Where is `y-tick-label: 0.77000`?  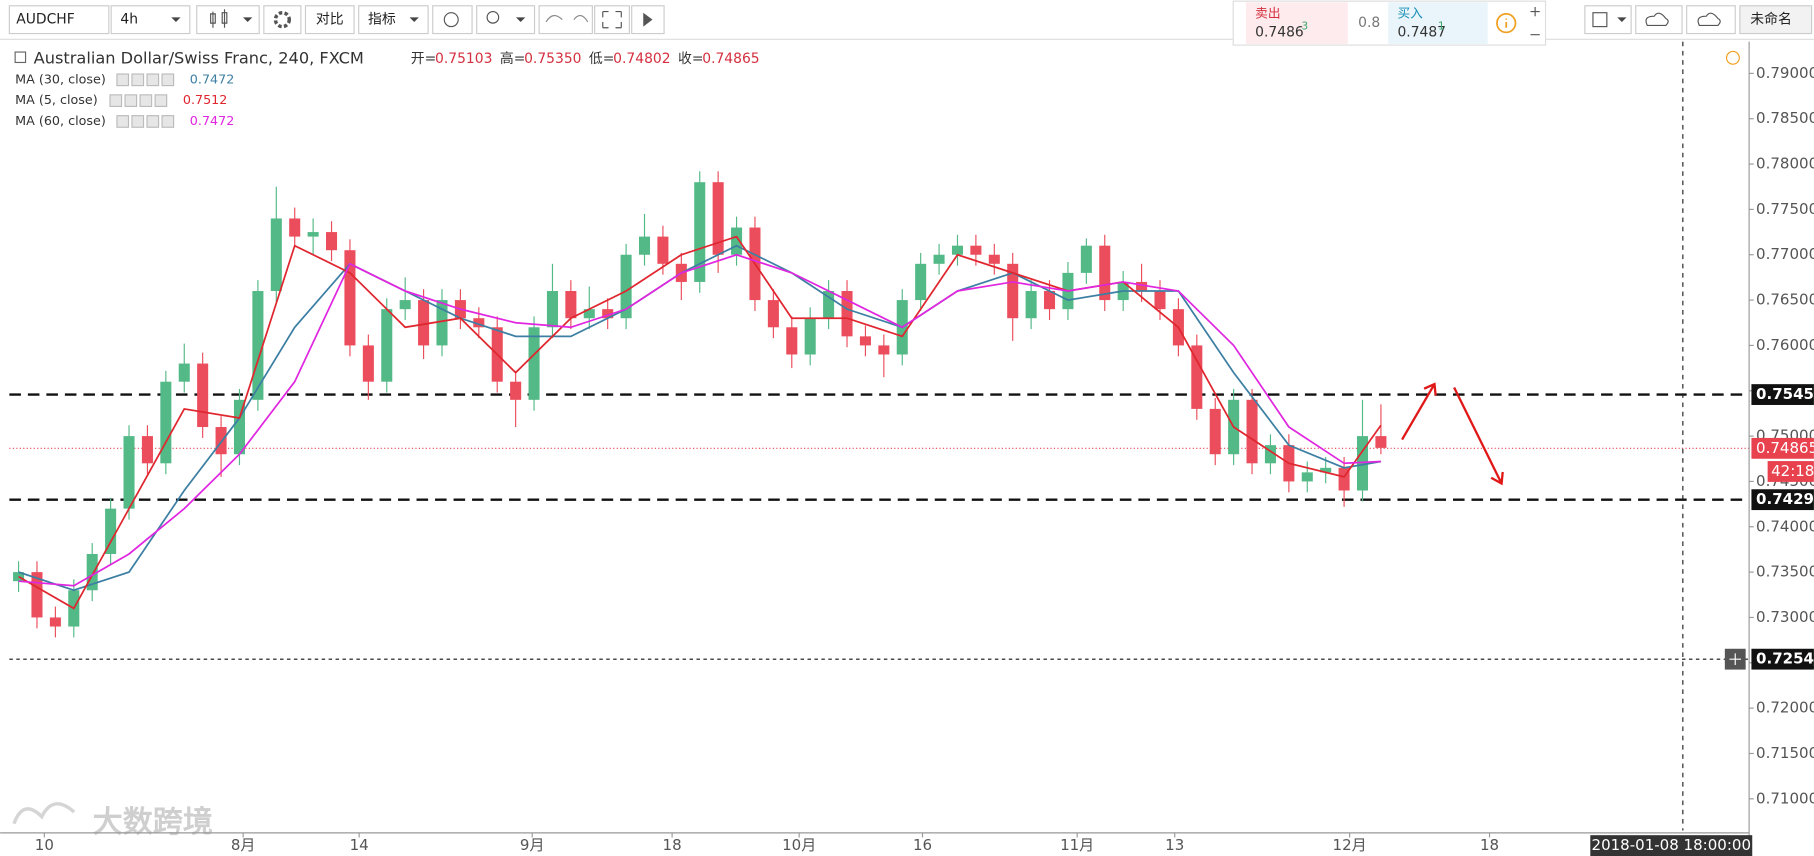 y-tick-label: 0.77000 is located at coordinates (1785, 254).